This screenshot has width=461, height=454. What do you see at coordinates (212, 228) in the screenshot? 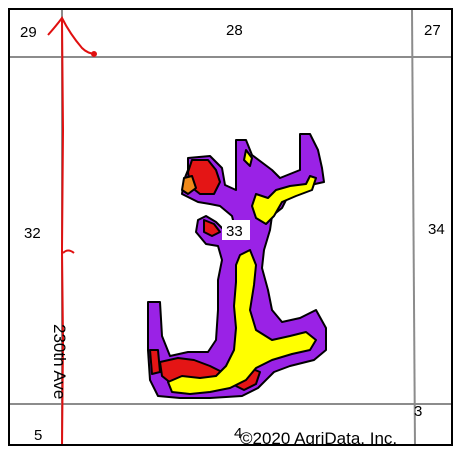
I see `field-zone-red-mid` at bounding box center [212, 228].